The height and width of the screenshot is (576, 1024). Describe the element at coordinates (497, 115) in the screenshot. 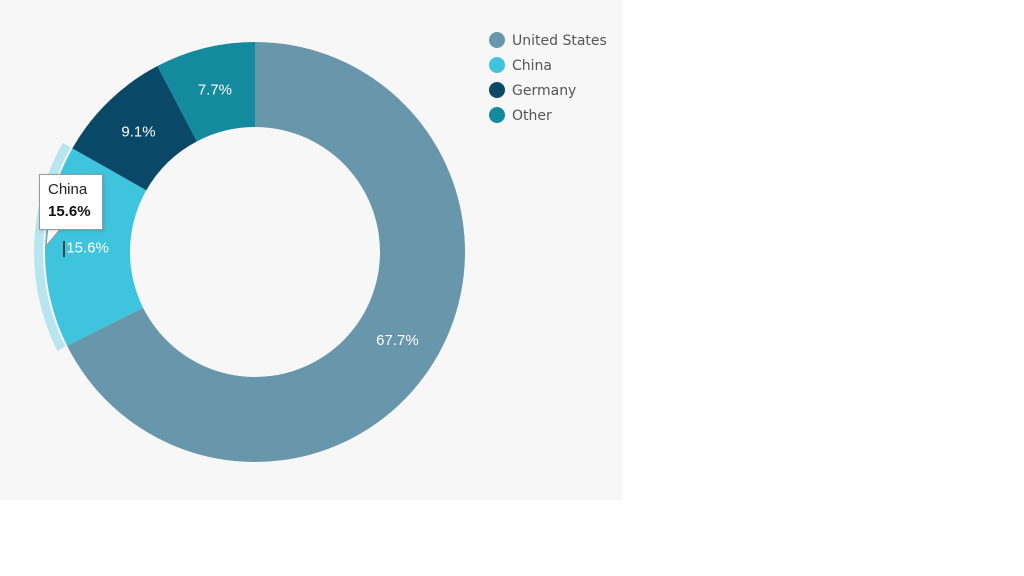

I see `legend-swatch-other` at that location.